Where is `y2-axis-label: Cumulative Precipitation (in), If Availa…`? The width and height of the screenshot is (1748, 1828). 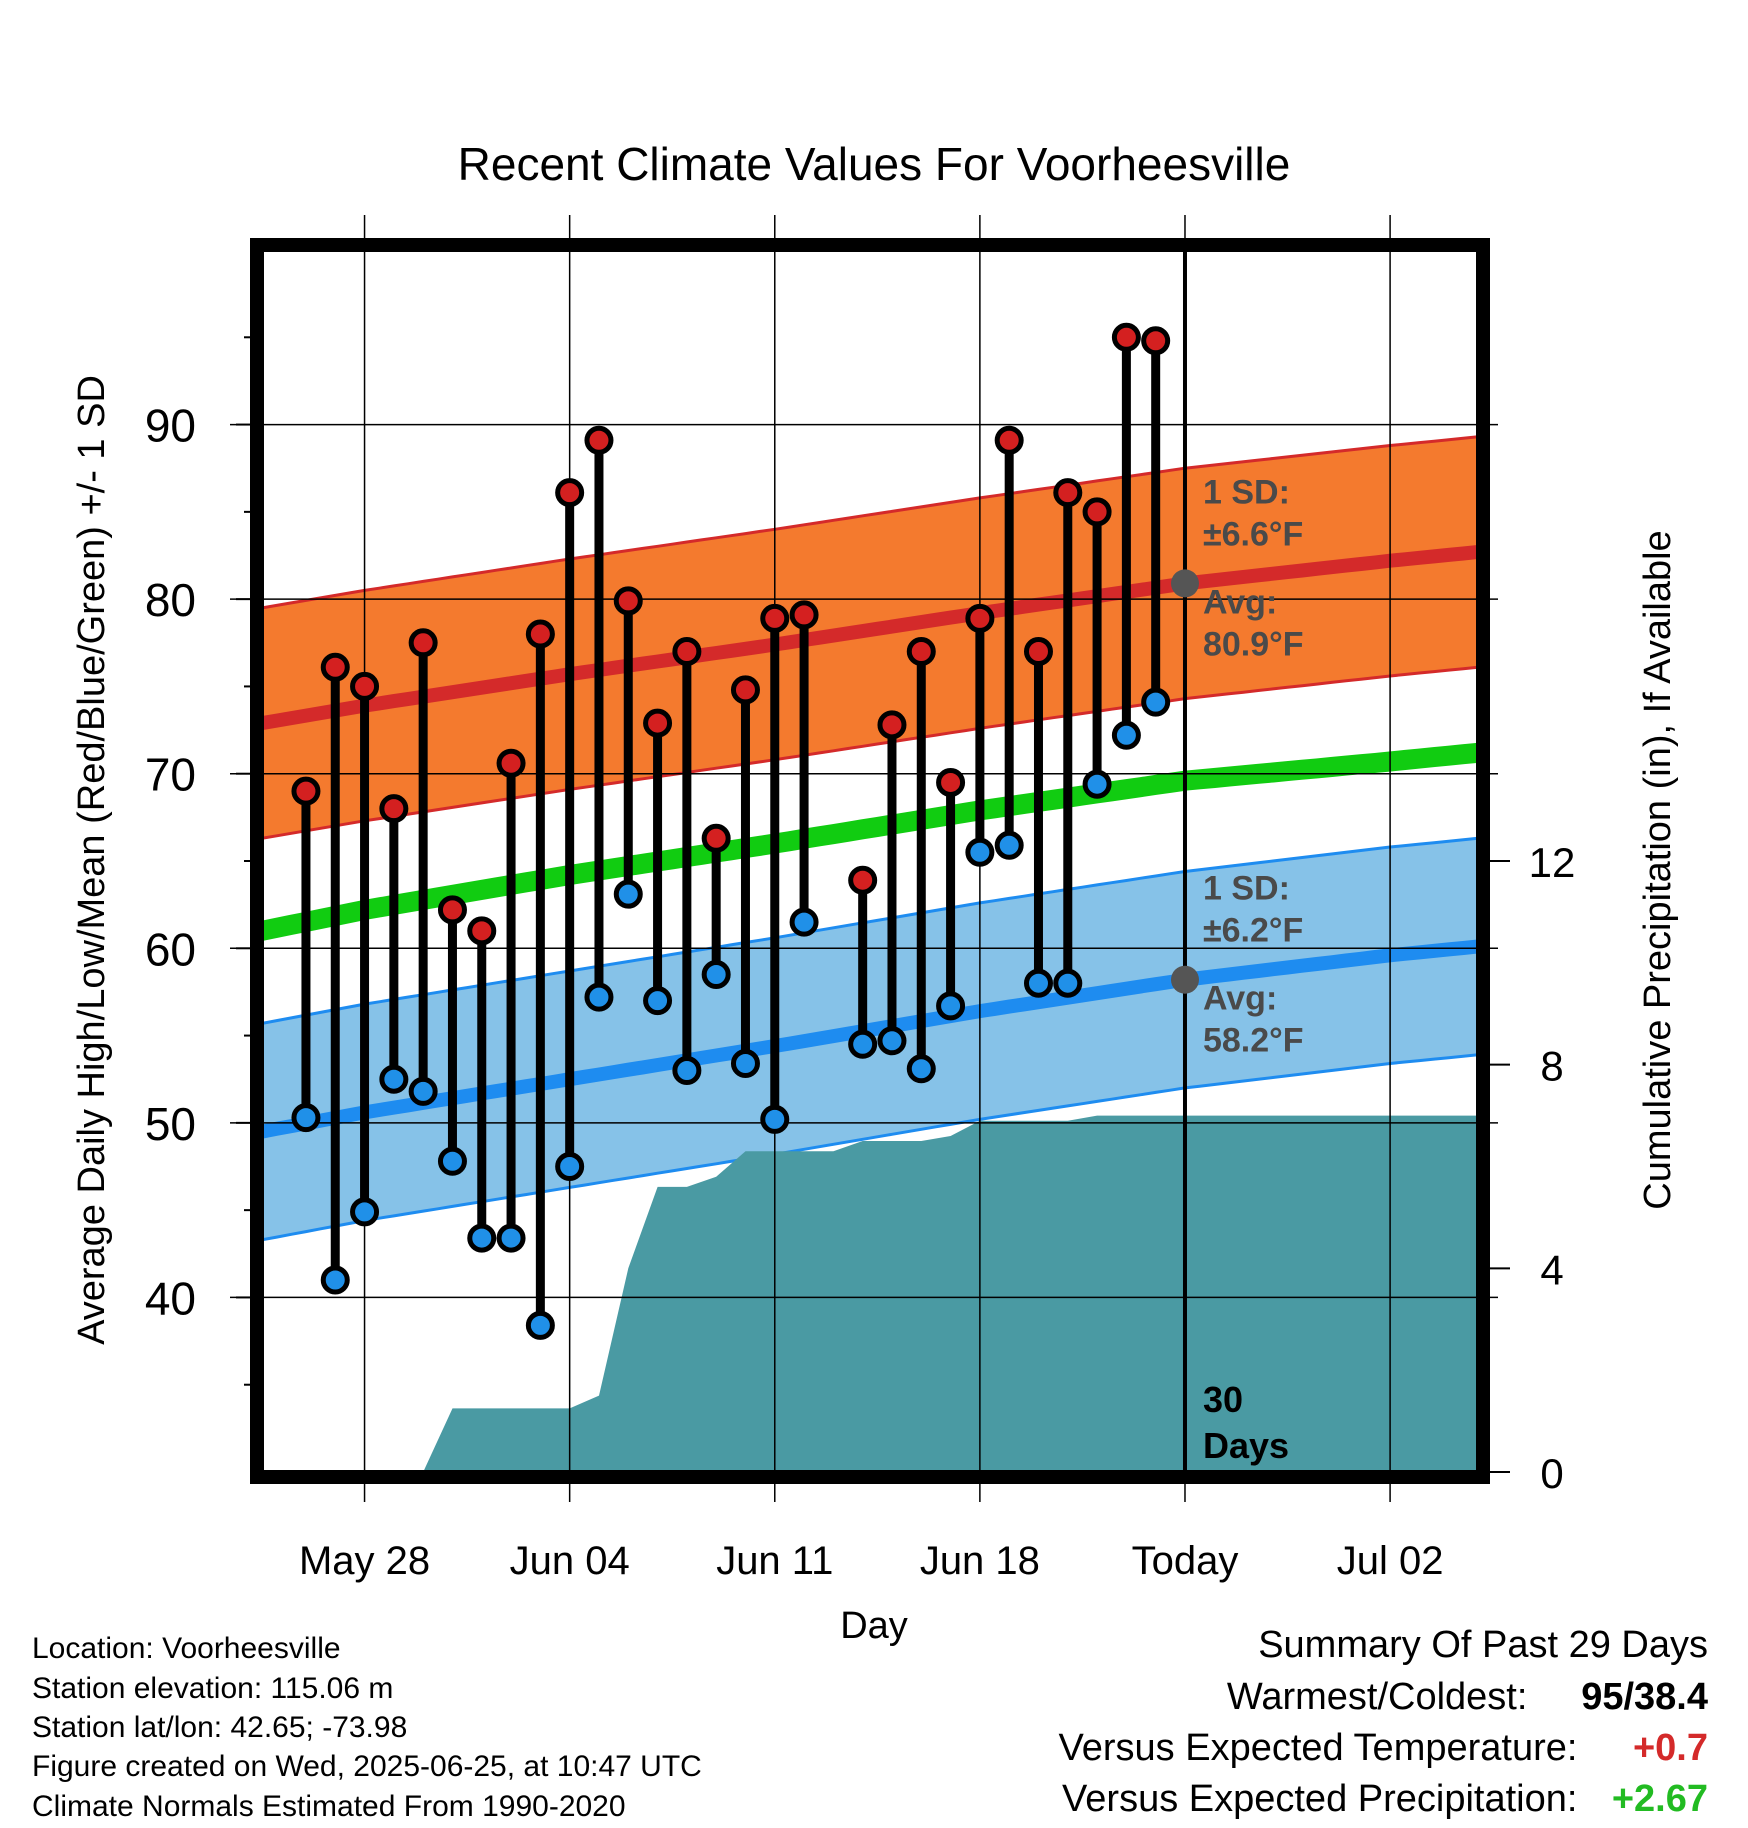
y2-axis-label: Cumulative Precipitation (in), If Availa… is located at coordinates (1658, 869).